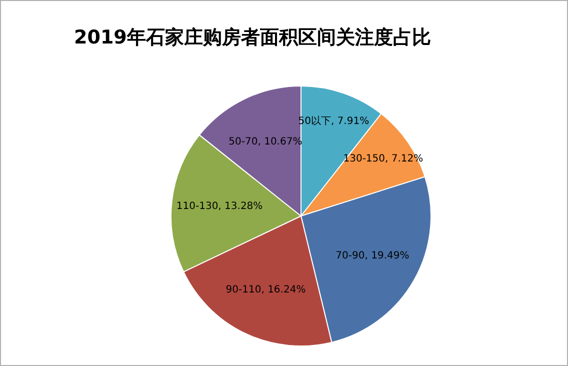 This screenshot has width=568, height=366. What do you see at coordinates (373, 256) in the screenshot?
I see `slice-label: 70-90, 19.49%` at bounding box center [373, 256].